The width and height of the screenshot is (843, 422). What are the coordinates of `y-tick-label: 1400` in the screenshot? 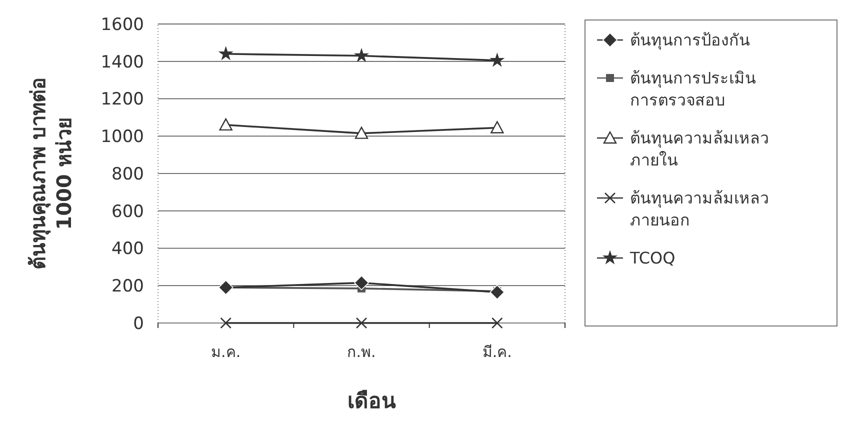 It's located at (122, 62).